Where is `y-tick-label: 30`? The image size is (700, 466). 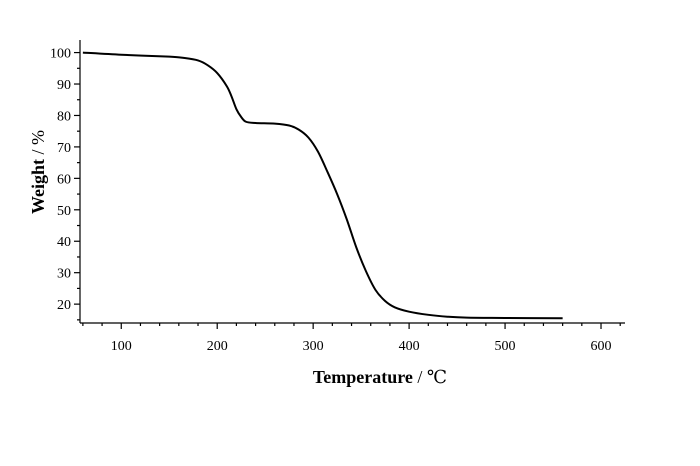 y-tick-label: 30 is located at coordinates (64, 274).